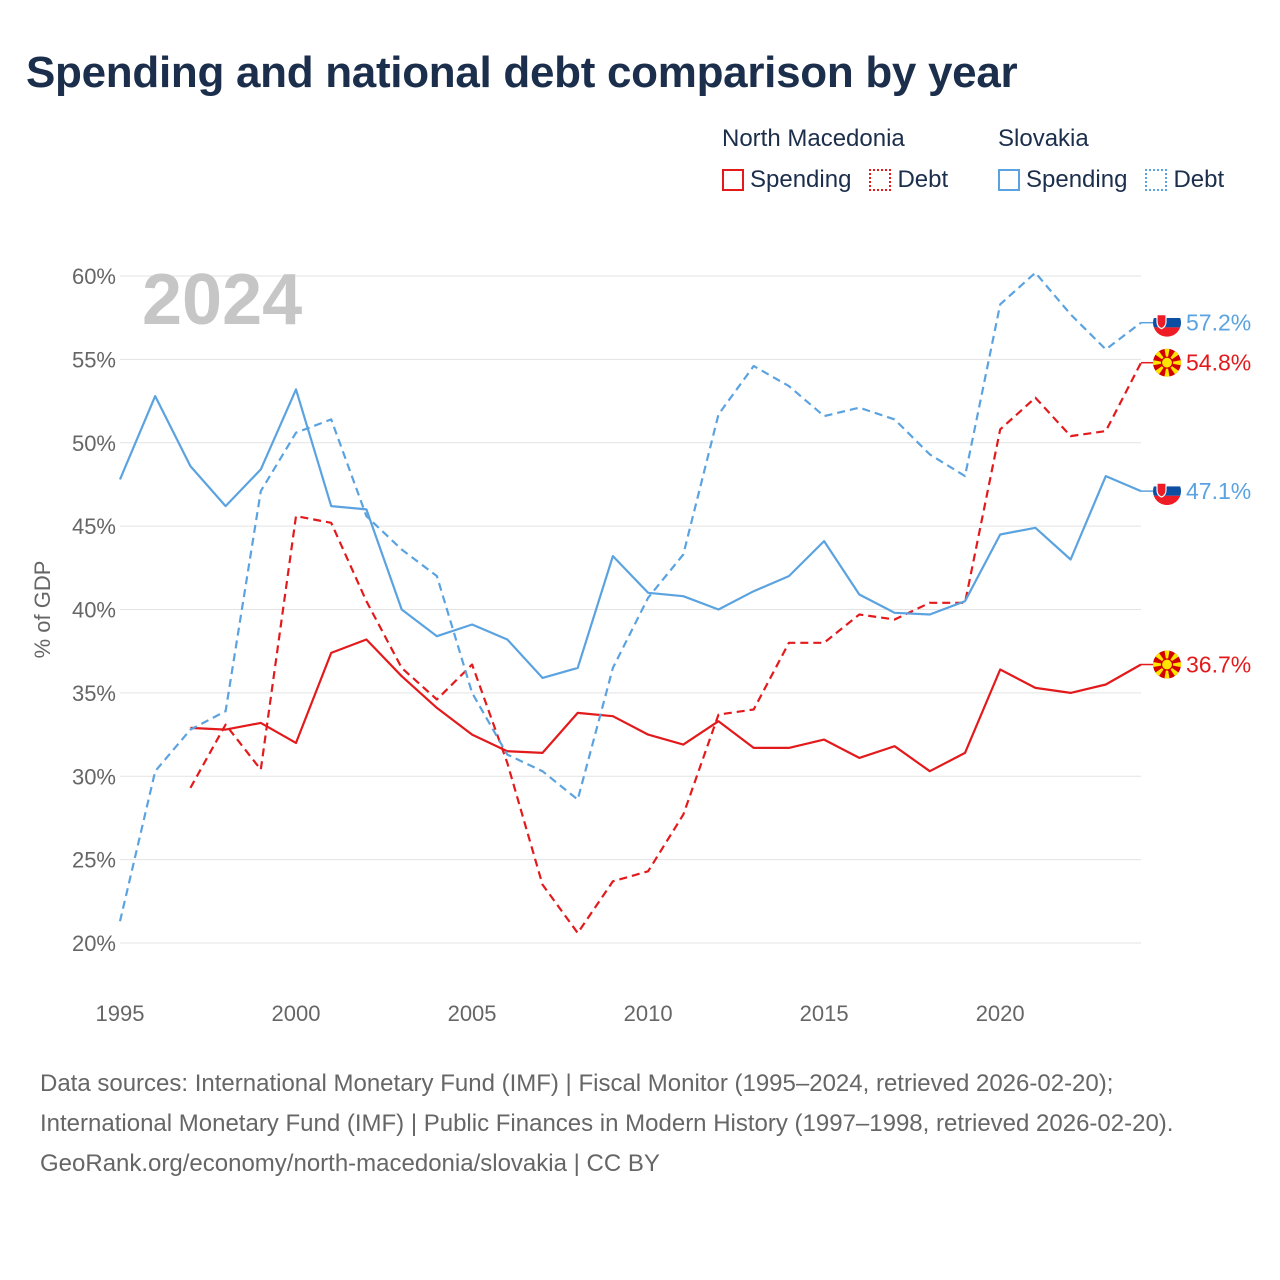  I want to click on y-tick-label: 35%, so click(94, 693).